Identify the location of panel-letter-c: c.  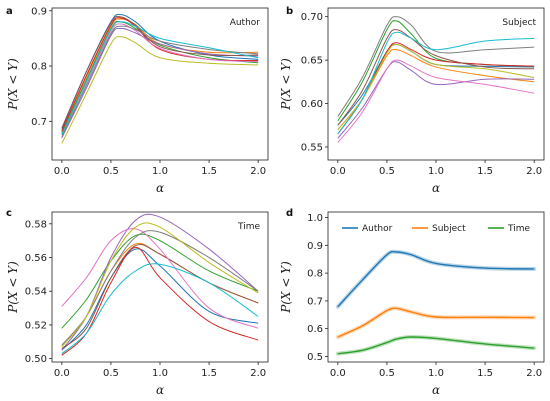
(9, 213).